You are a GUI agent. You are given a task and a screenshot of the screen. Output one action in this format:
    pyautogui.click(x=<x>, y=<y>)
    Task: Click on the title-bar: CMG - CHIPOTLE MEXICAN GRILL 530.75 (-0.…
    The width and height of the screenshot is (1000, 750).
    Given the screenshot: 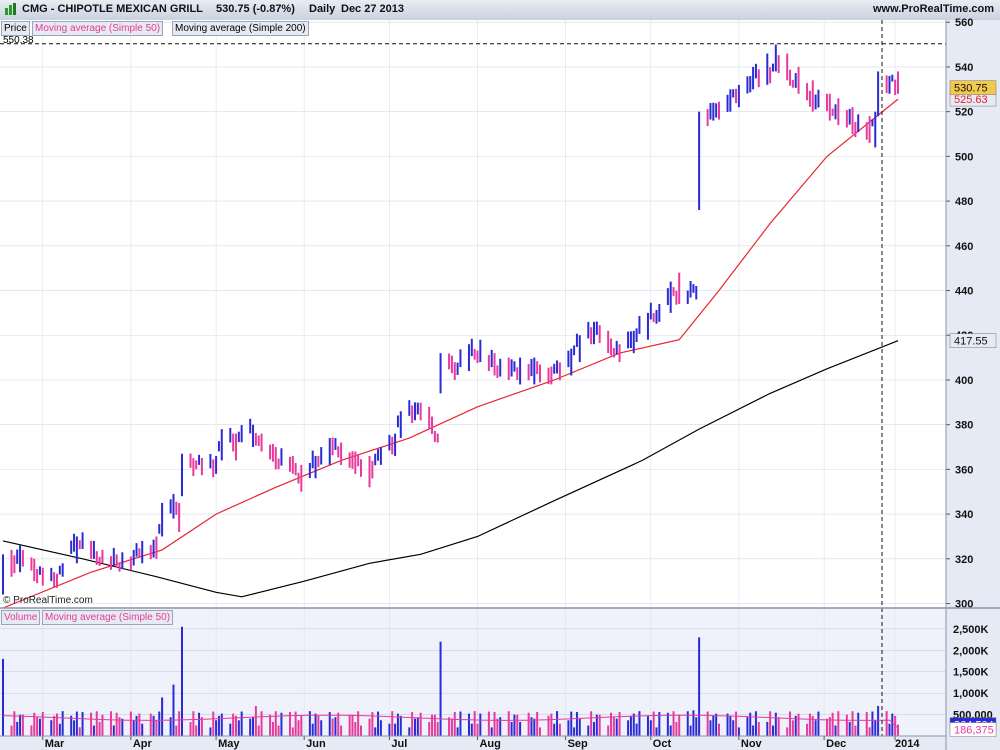 What is the action you would take?
    pyautogui.click(x=500, y=10)
    